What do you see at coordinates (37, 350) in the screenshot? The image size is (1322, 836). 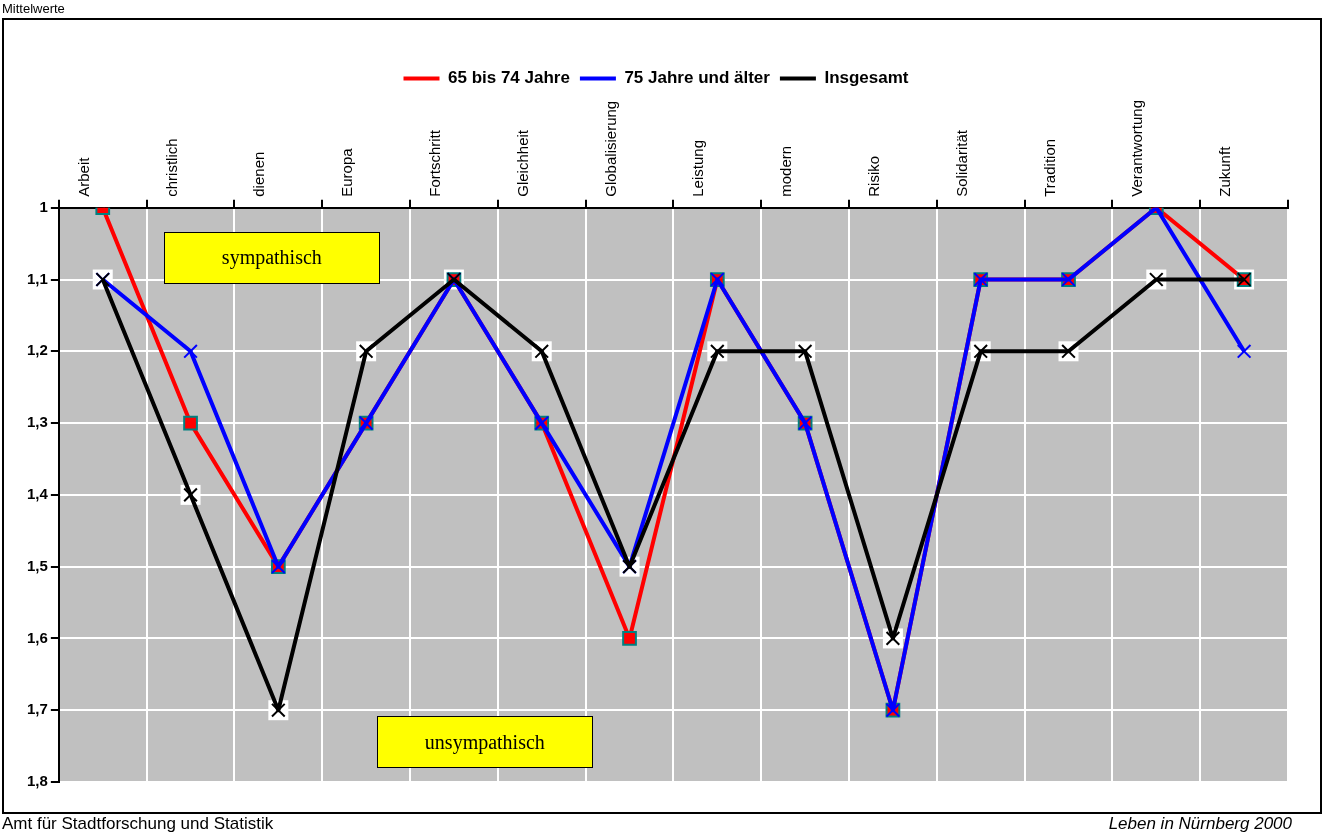 I see `y-tick-label: 1,2` at bounding box center [37, 350].